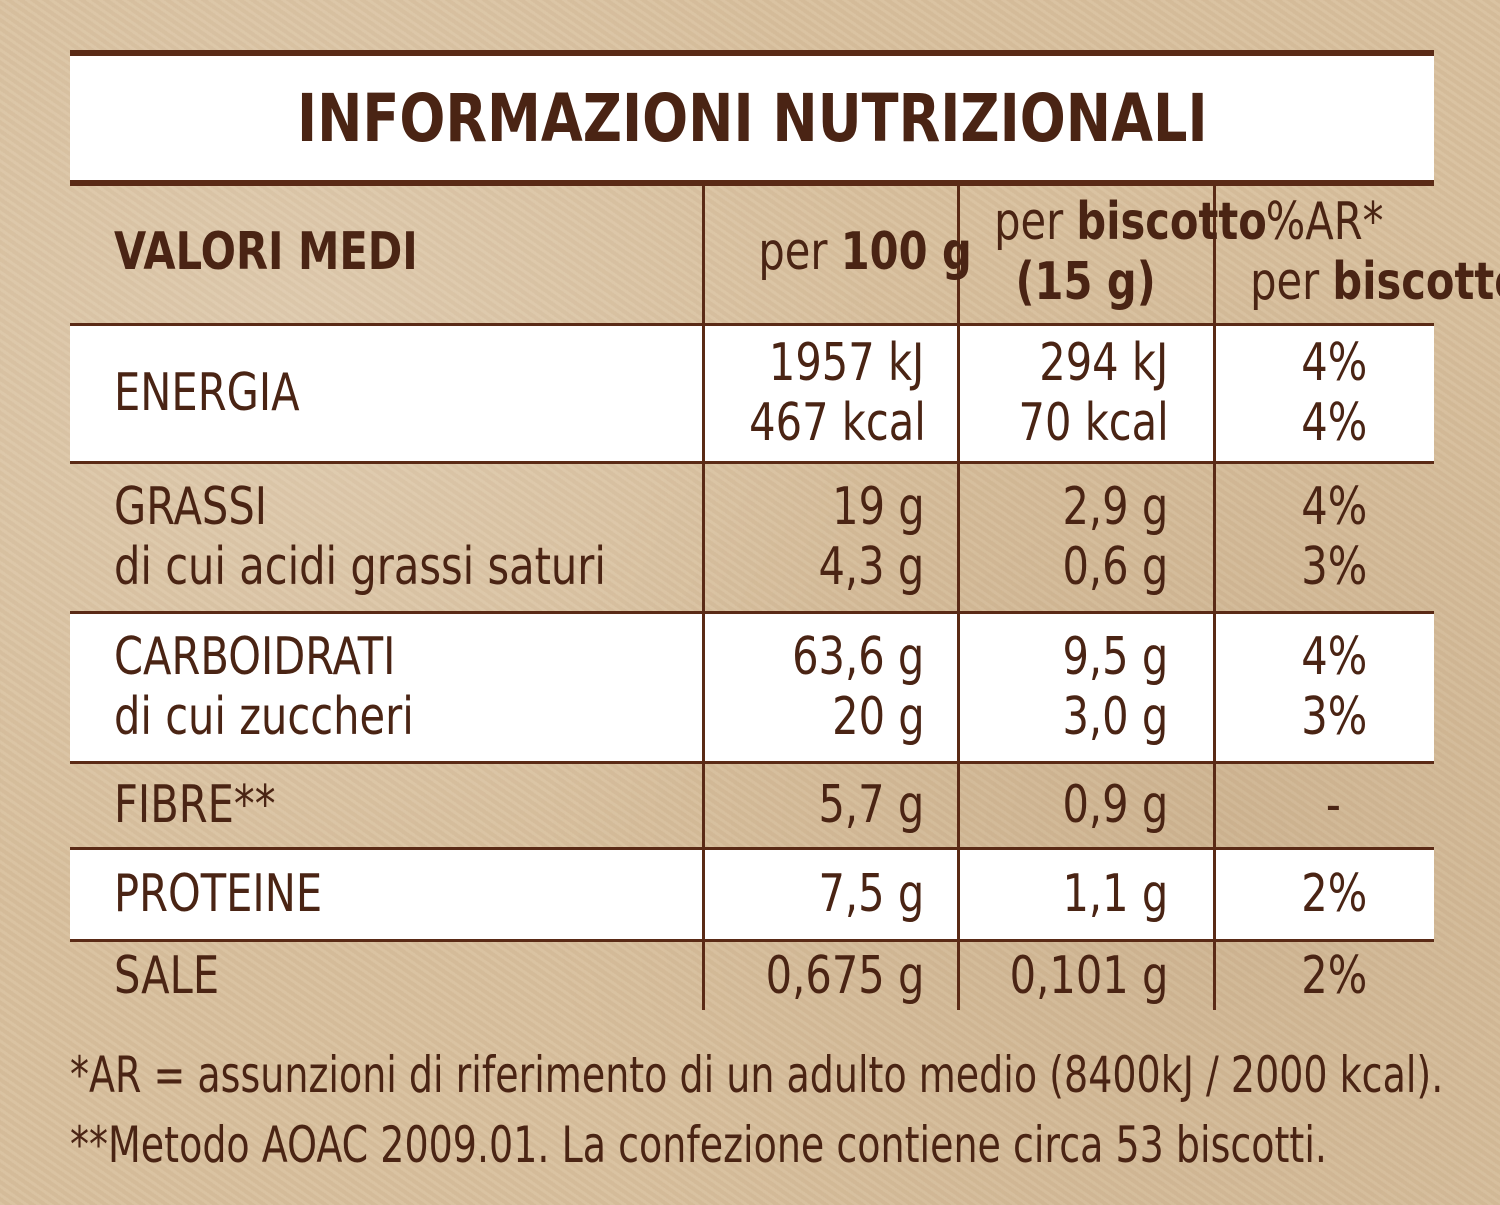 The width and height of the screenshot is (1500, 1205). I want to click on row-label: FIBRE**, so click(195, 805).